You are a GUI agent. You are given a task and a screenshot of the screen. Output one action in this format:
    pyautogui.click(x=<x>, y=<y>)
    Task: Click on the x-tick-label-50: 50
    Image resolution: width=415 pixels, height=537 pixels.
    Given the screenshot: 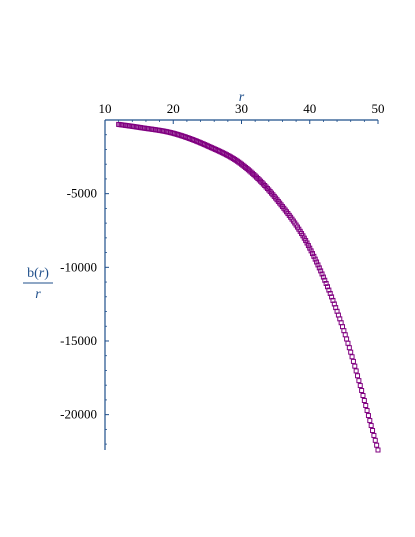 What is the action you would take?
    pyautogui.click(x=378, y=108)
    